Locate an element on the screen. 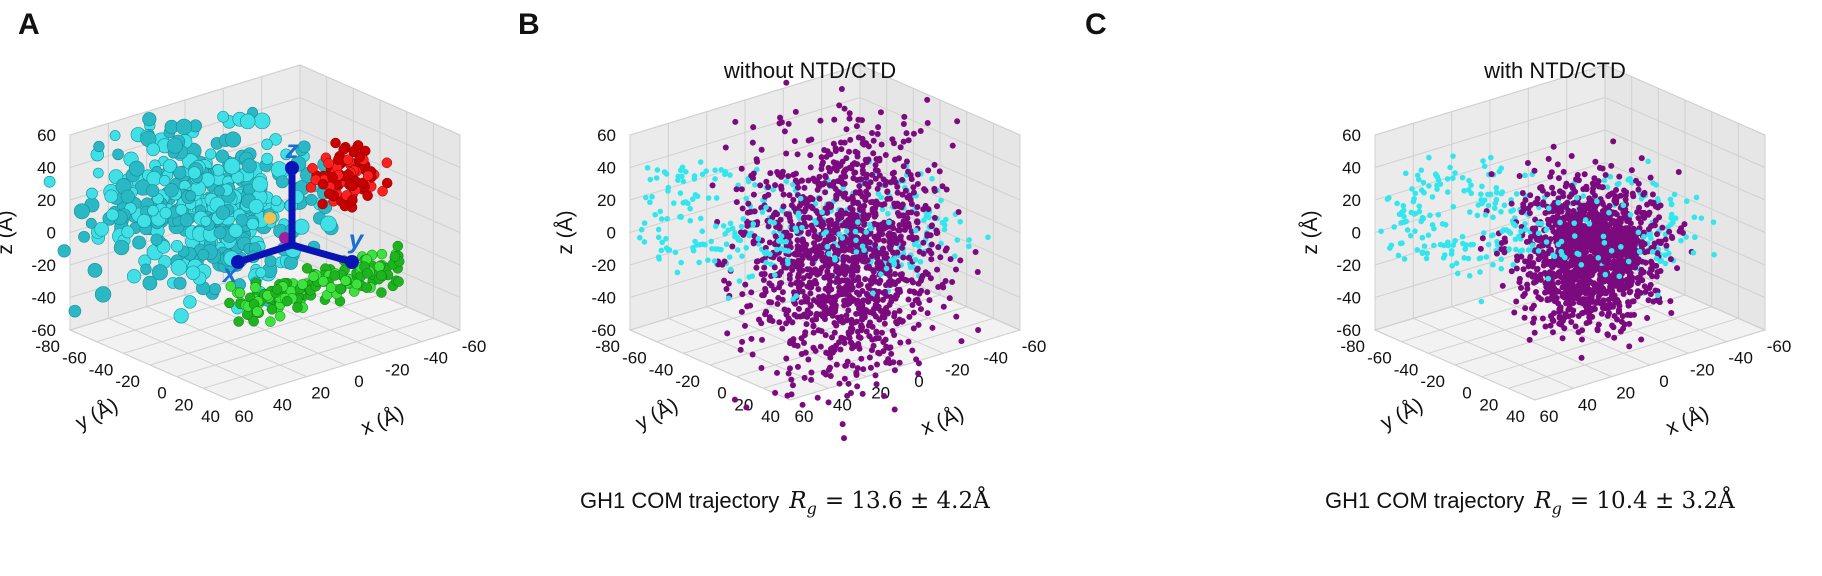 This screenshot has height=576, width=1822. z-tick-label: -40 is located at coordinates (1348, 298).